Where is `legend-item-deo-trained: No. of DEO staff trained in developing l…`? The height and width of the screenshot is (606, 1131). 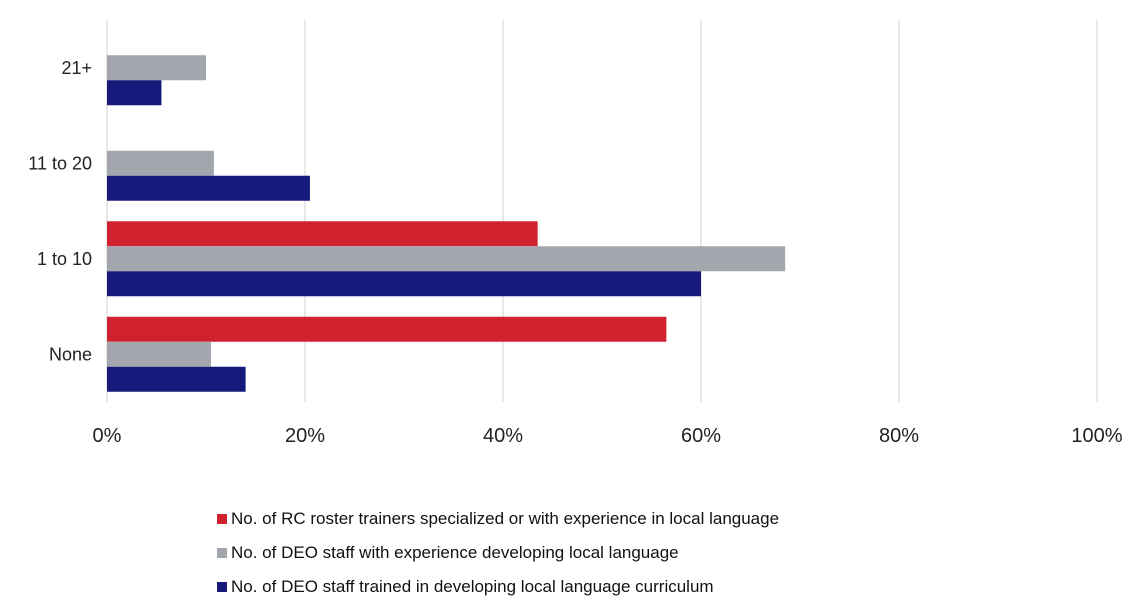 legend-item-deo-trained: No. of DEO staff trained in developing l… is located at coordinates (498, 587).